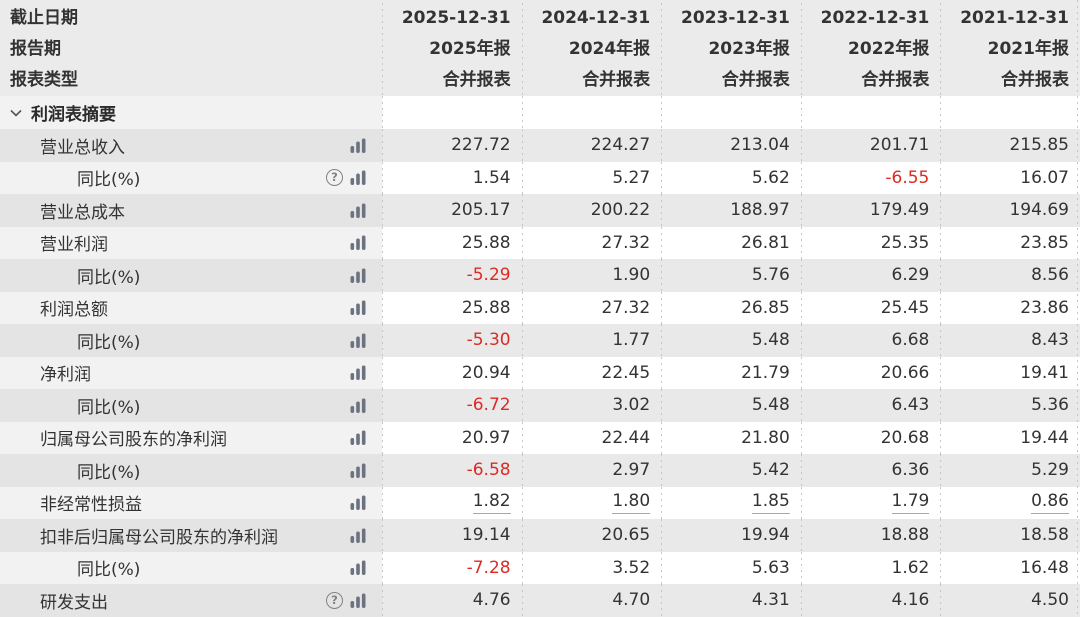  Describe the element at coordinates (760, 210) in the screenshot. I see `value-text: 188.97` at that location.